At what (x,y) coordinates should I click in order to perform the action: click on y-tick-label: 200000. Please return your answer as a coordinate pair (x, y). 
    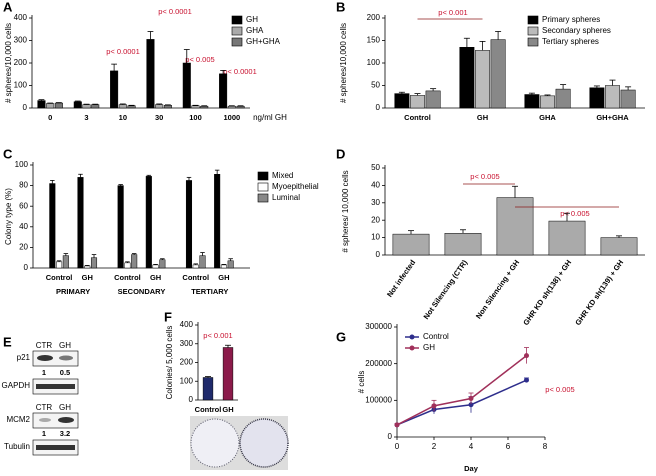
    Looking at the image, I should click on (378, 363).